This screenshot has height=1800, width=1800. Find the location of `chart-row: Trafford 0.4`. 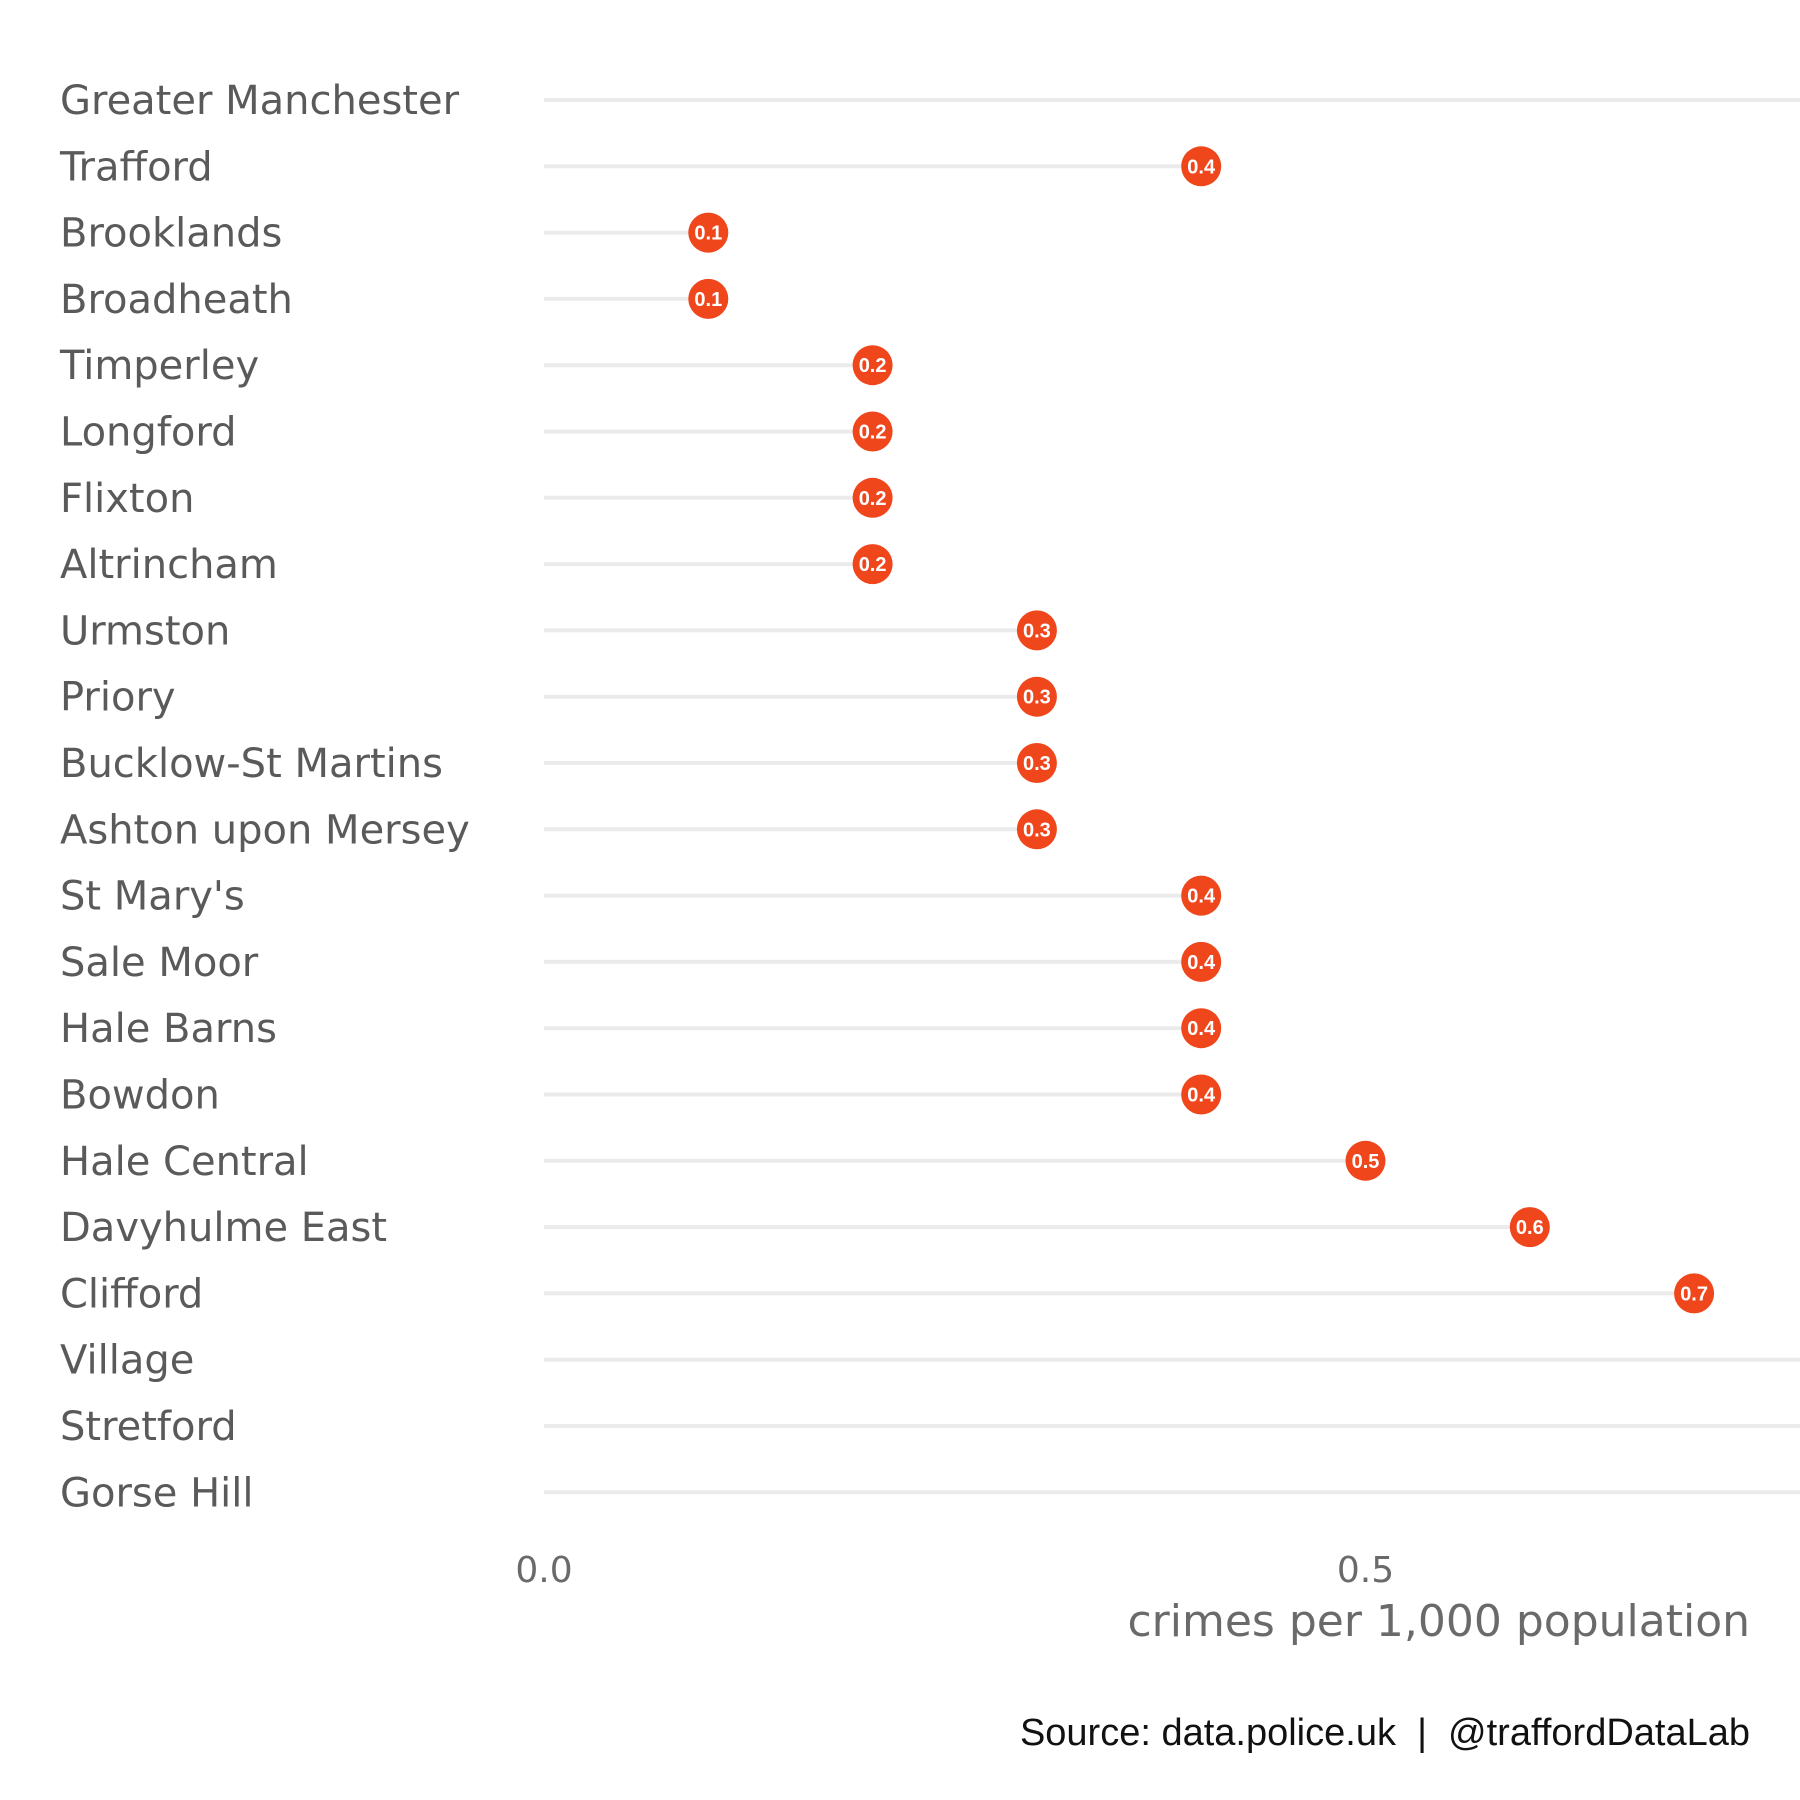

chart-row: Trafford 0.4 is located at coordinates (640, 167).